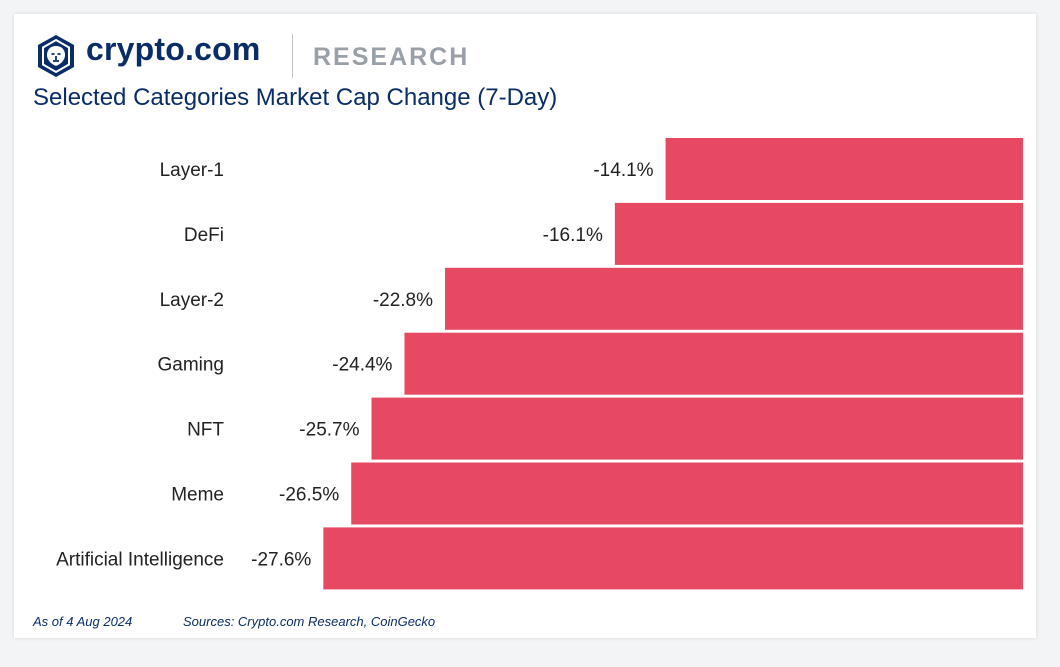  What do you see at coordinates (292, 56) in the screenshot?
I see `header-divider` at bounding box center [292, 56].